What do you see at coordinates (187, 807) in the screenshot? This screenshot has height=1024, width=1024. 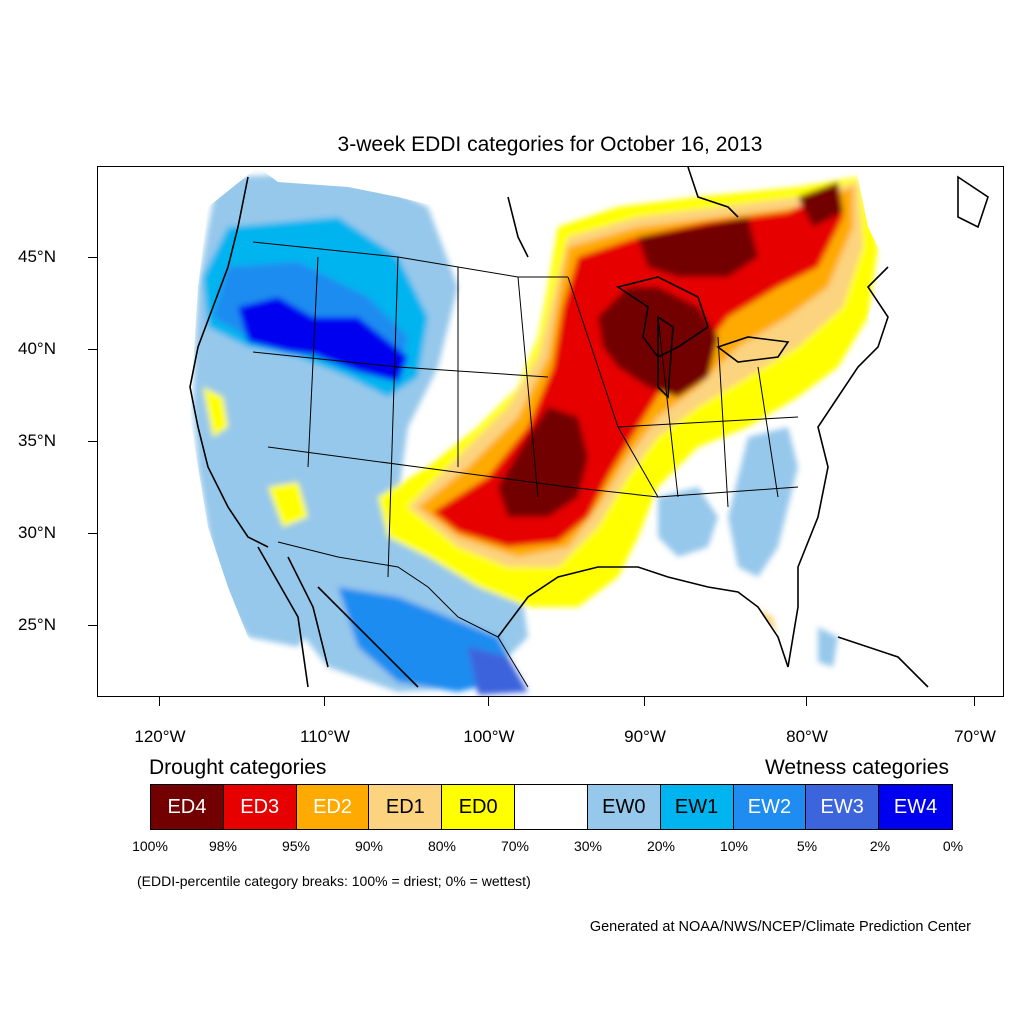 I see `legend-category-ed4: ED4` at bounding box center [187, 807].